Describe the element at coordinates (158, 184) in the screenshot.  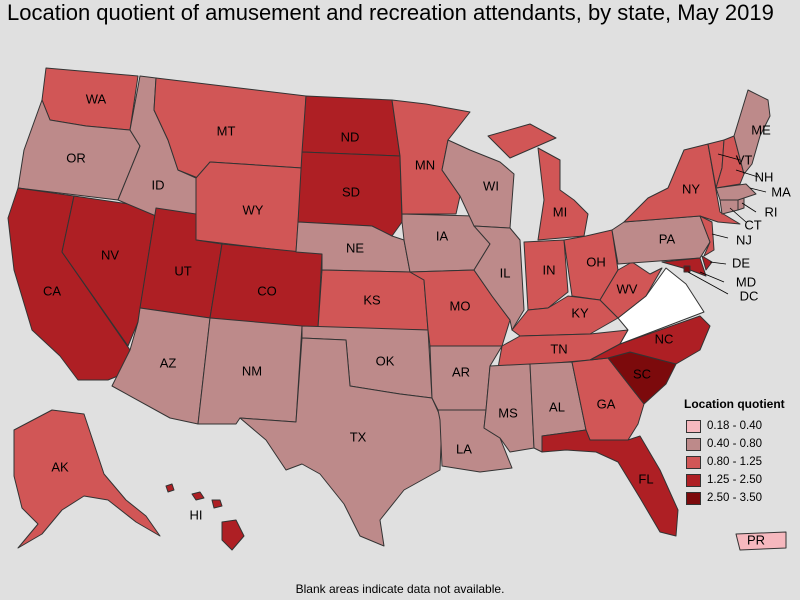
I see `state-label-id: ID` at that location.